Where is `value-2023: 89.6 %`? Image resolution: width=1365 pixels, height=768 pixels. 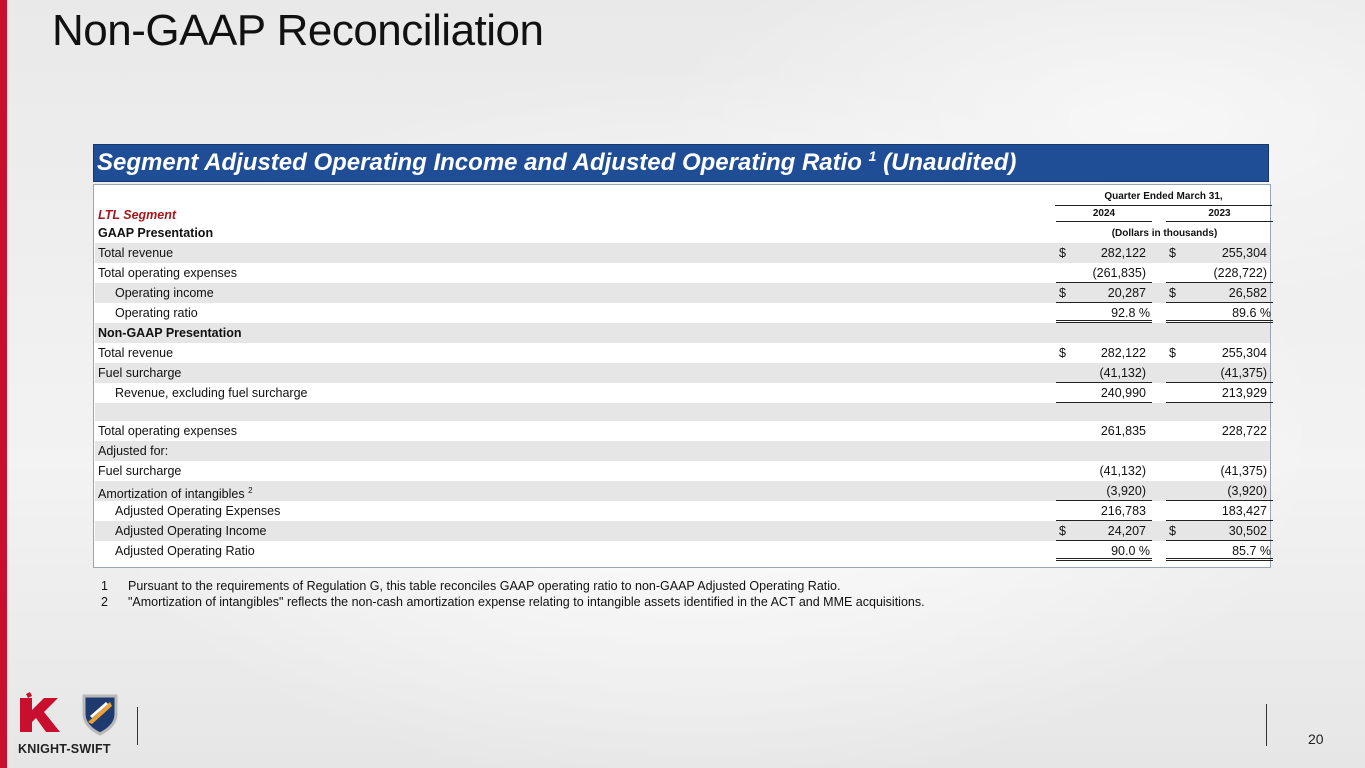 value-2023: 89.6 % is located at coordinates (1251, 313).